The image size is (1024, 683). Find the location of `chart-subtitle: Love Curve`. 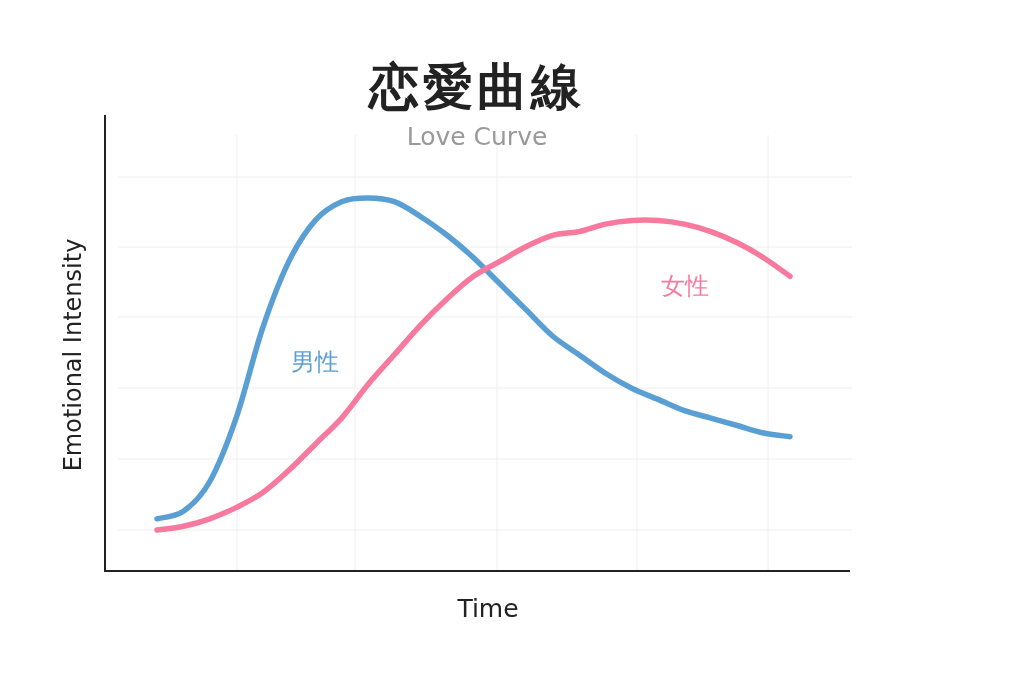

chart-subtitle: Love Curve is located at coordinates (477, 136).